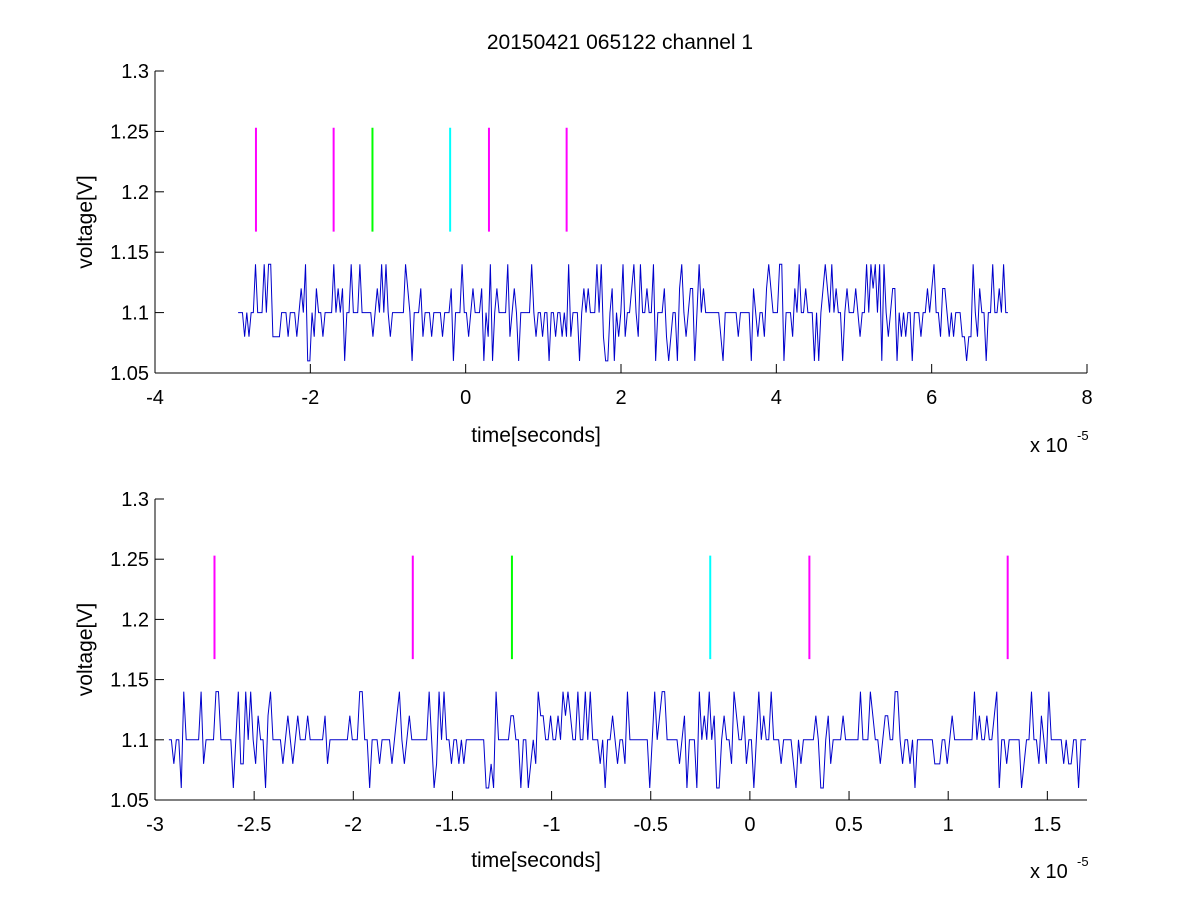 The height and width of the screenshot is (901, 1200). Describe the element at coordinates (452, 825) in the screenshot. I see `x-tick-label: -1.5` at that location.